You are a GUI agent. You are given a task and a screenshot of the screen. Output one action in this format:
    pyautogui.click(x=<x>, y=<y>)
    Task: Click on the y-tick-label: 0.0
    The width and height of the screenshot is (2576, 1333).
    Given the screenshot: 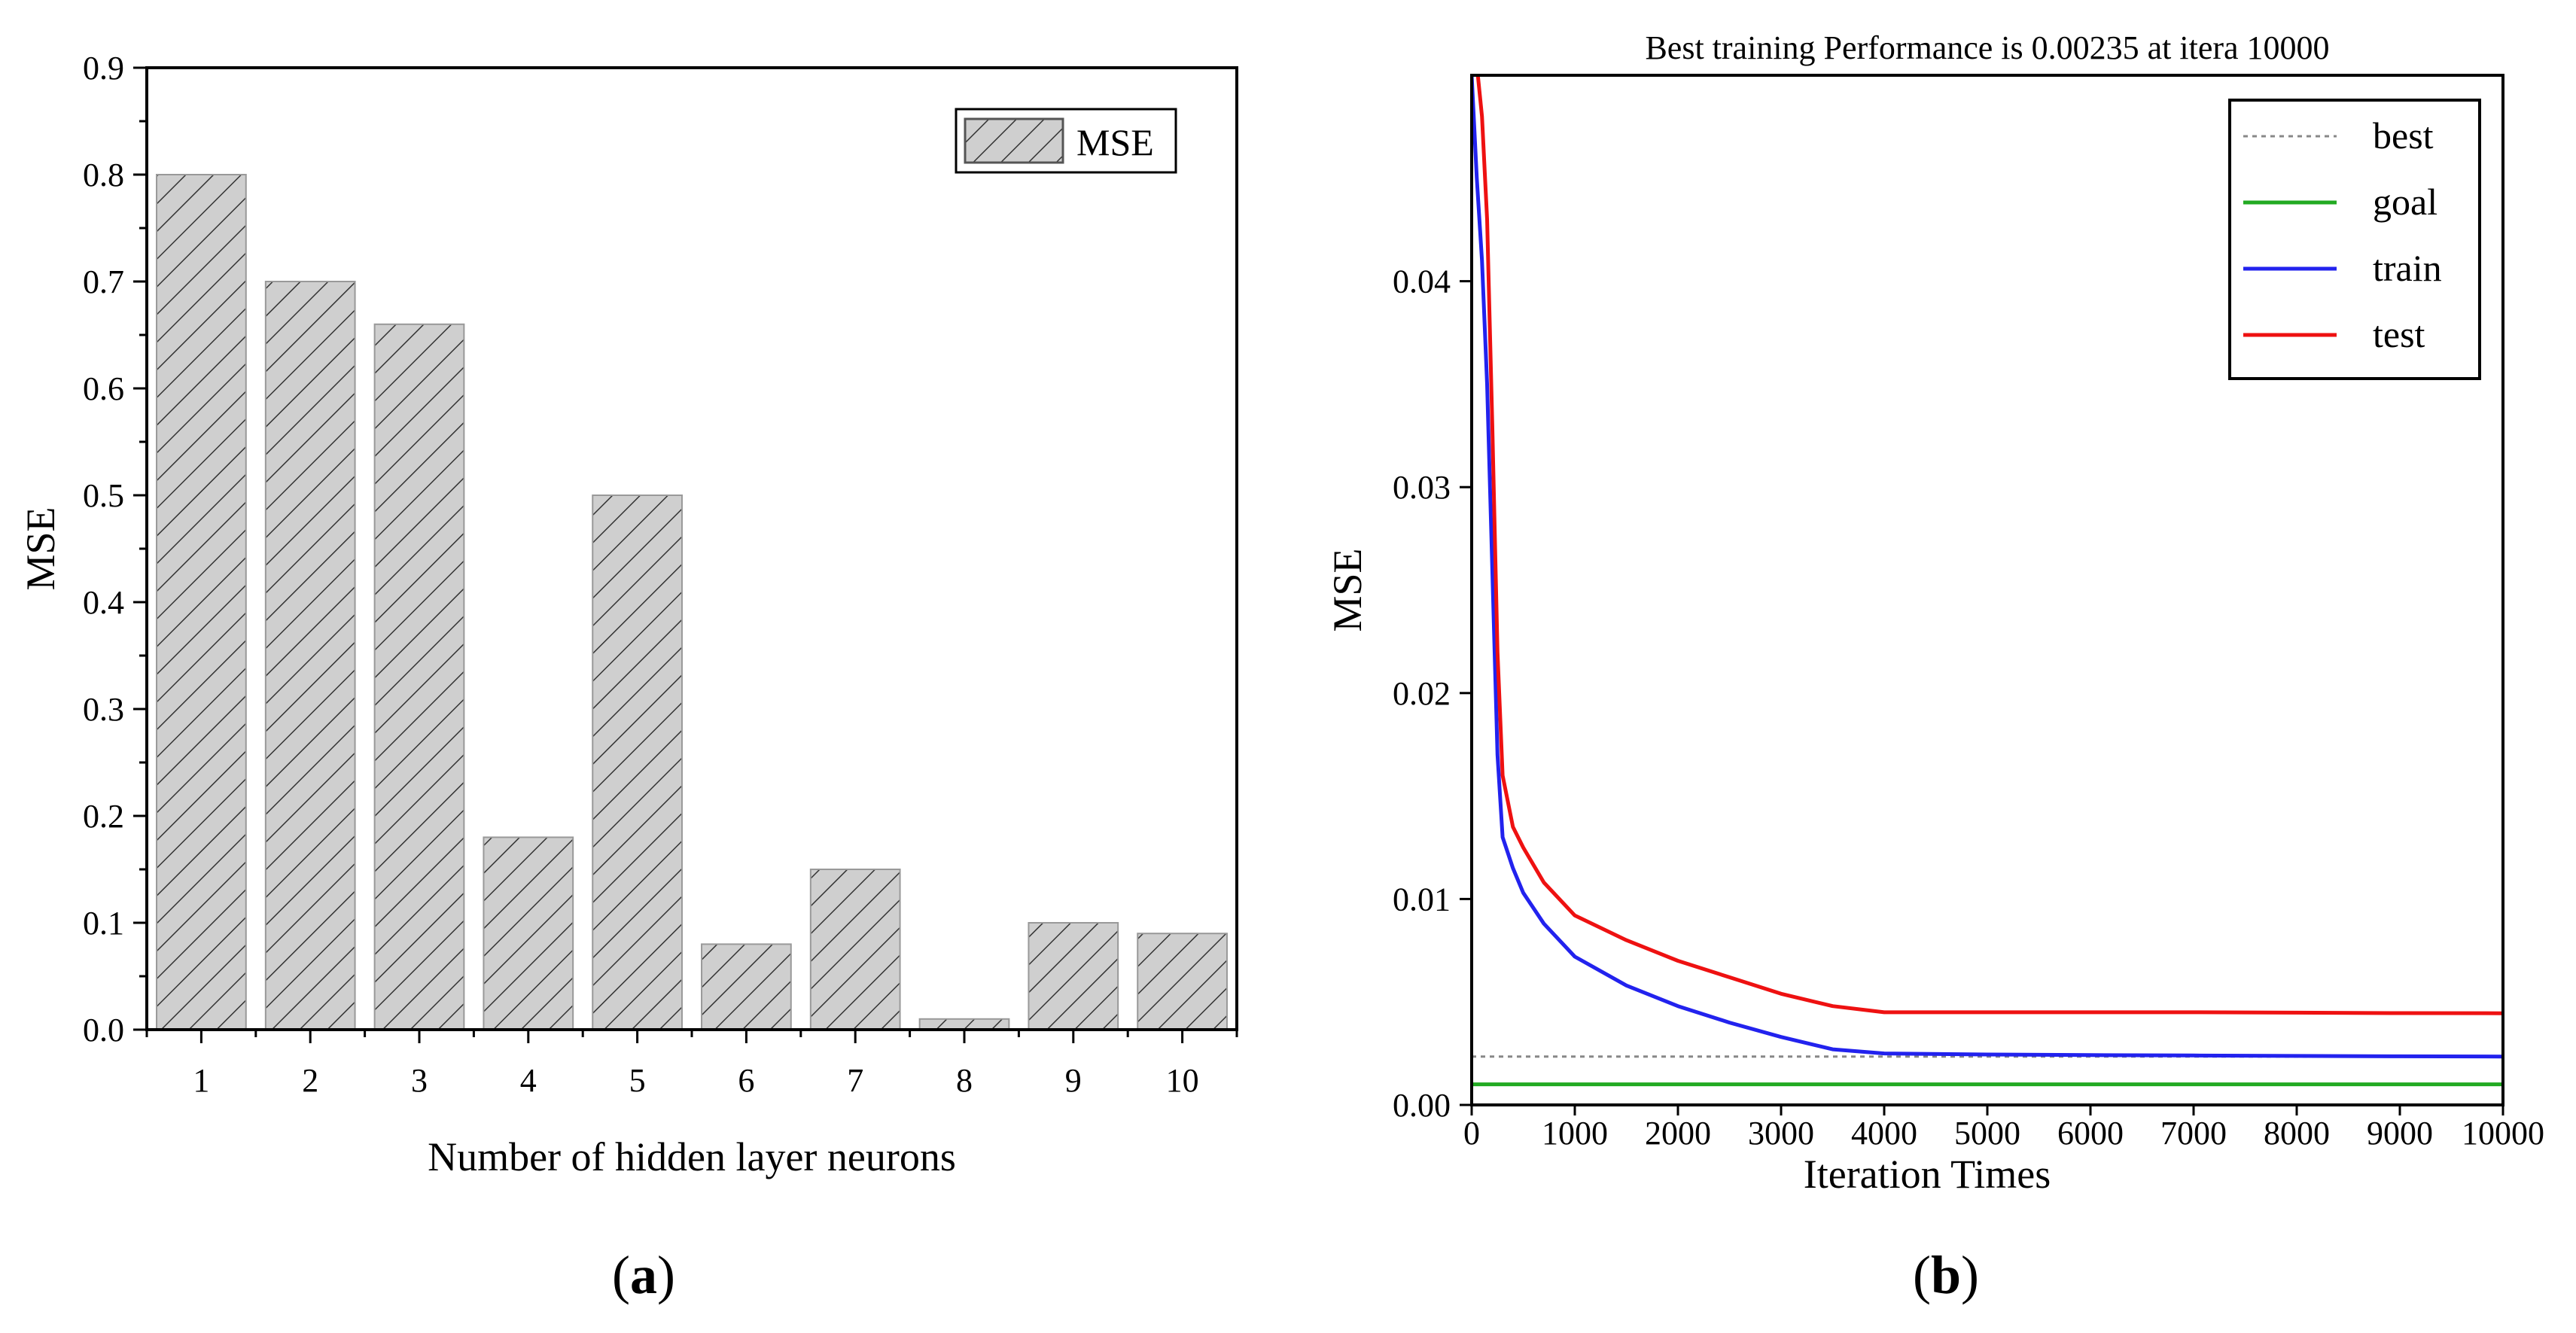 What is the action you would take?
    pyautogui.click(x=104, y=1030)
    